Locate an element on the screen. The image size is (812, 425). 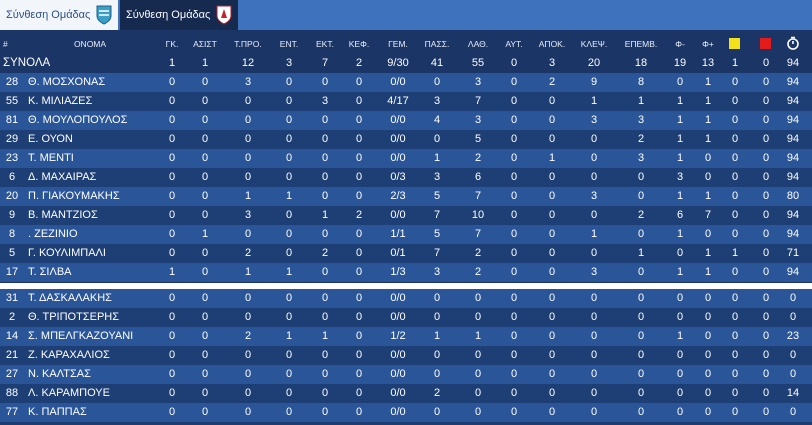
stat-cell: 8 is located at coordinates (641, 82).